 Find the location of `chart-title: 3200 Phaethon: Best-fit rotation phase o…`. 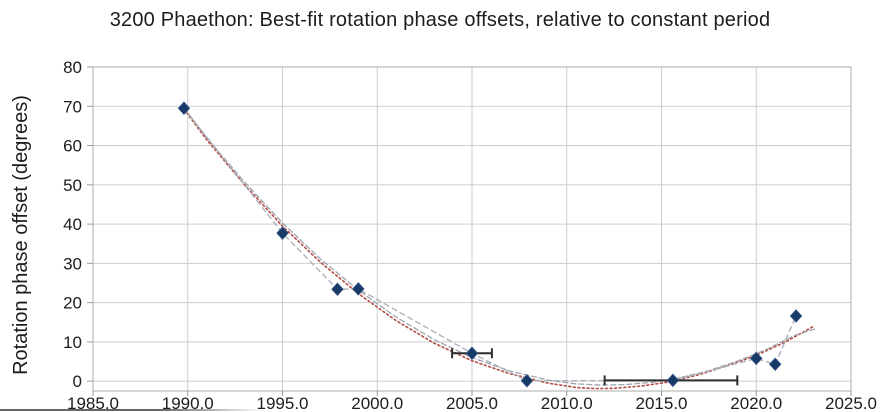

chart-title: 3200 Phaethon: Best-fit rotation phase o… is located at coordinates (440, 20).